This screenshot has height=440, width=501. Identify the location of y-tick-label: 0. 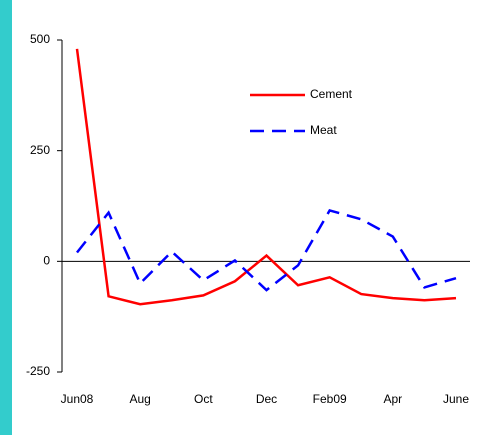
(46, 261).